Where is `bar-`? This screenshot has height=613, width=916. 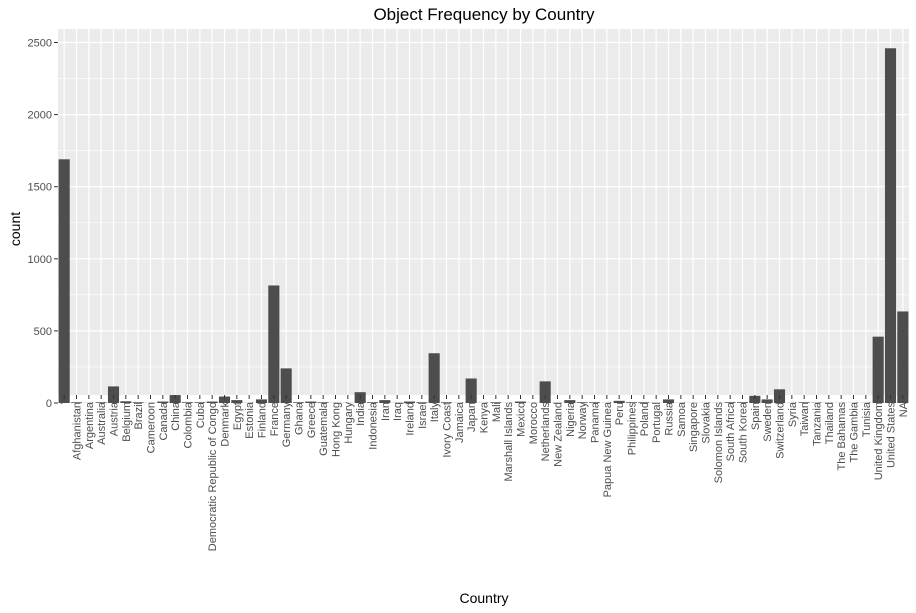
bar- is located at coordinates (64, 281).